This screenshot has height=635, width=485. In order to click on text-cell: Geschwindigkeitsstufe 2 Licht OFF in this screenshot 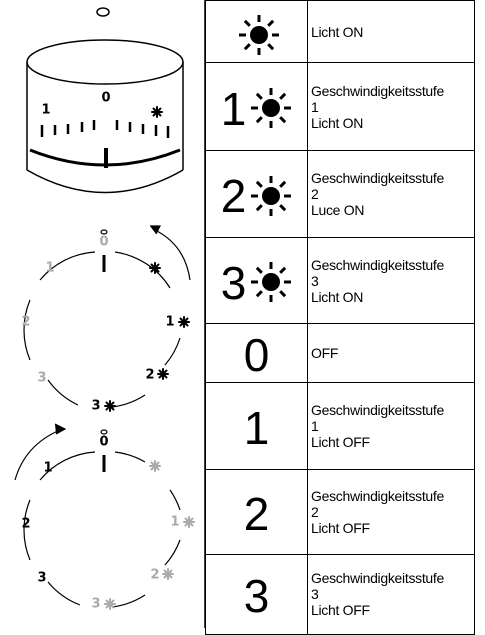, I will do `click(391, 511)`.